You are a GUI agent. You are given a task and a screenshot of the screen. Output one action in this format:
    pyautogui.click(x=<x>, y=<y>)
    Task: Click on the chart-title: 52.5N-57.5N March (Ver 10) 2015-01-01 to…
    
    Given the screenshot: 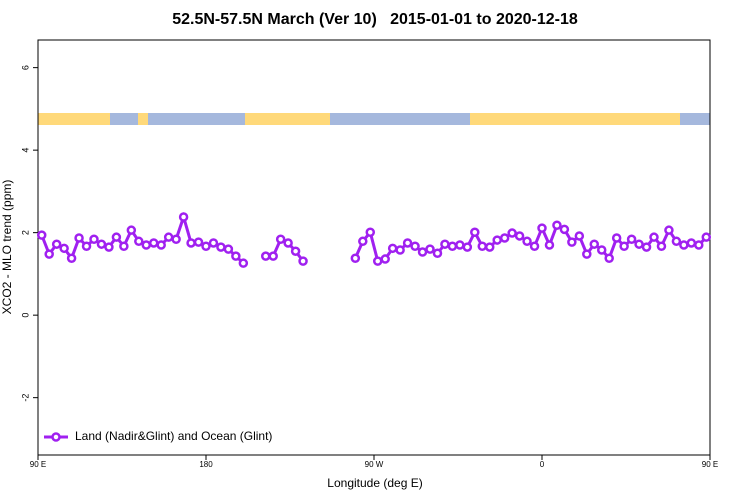 What is the action you would take?
    pyautogui.click(x=375, y=19)
    